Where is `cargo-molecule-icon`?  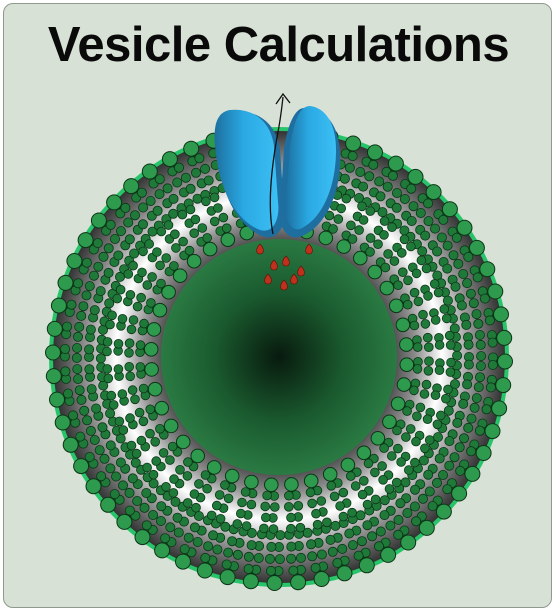
cargo-molecule-icon is located at coordinates (284, 267).